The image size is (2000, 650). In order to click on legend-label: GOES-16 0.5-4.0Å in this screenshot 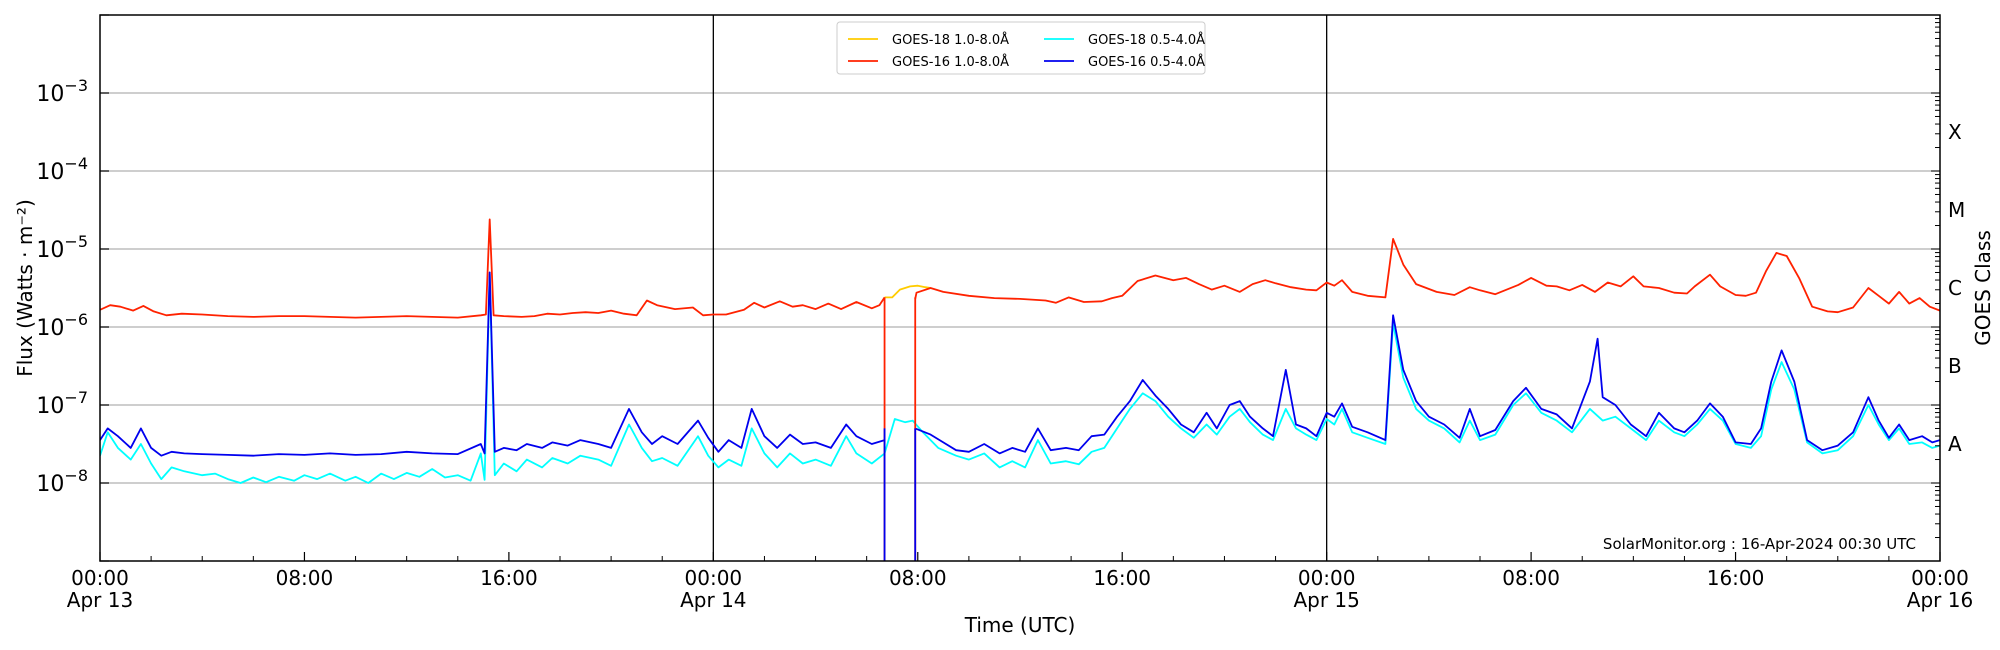, I will do `click(1146, 62)`.